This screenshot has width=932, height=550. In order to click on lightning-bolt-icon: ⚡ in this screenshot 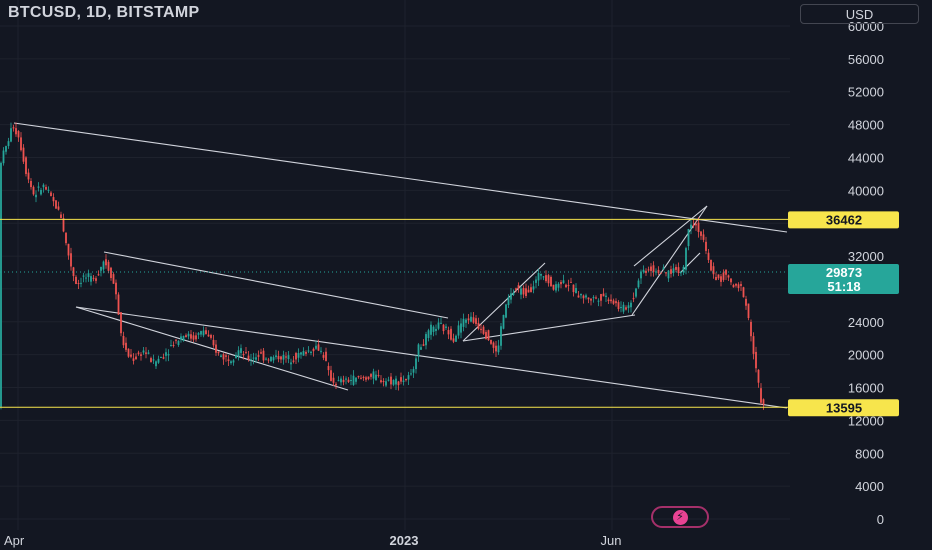, I will do `click(680, 517)`.